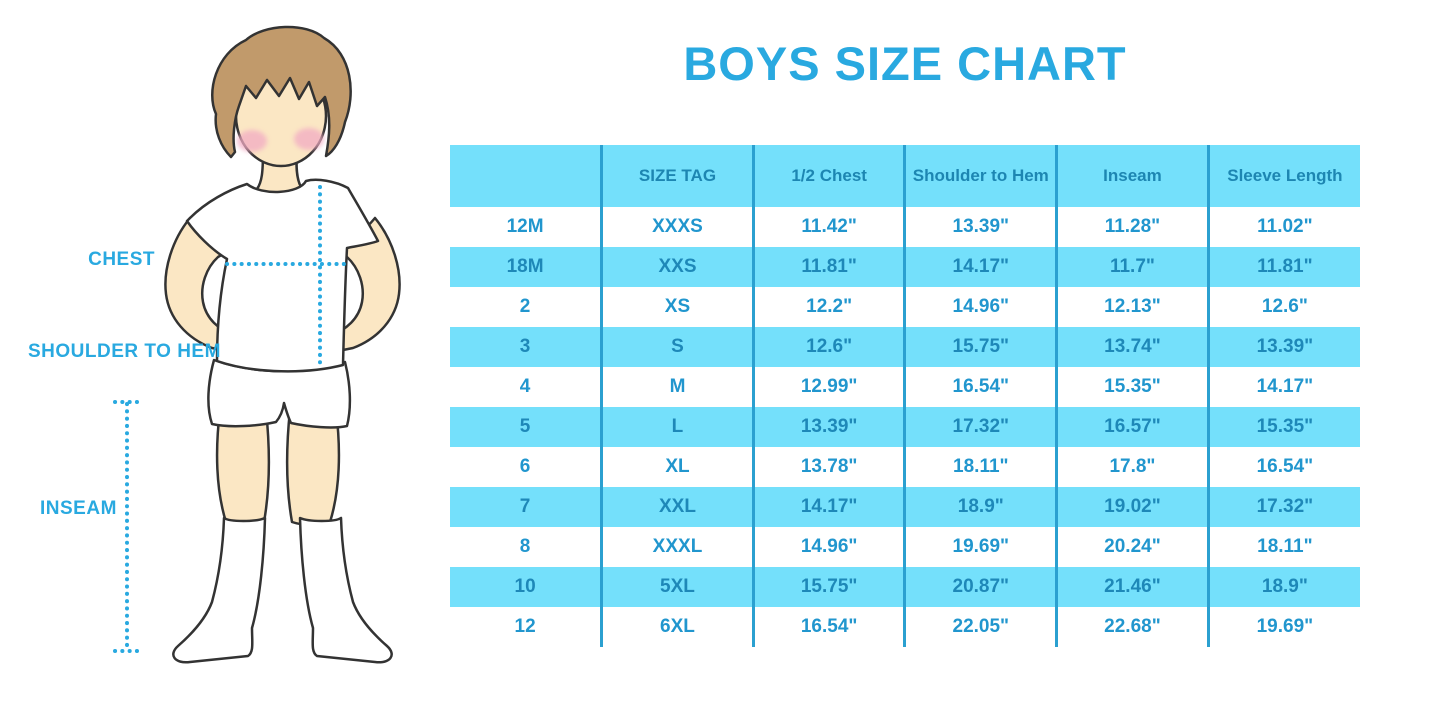 This screenshot has height=723, width=1445. I want to click on measurement-cell: 11.28", so click(1132, 227).